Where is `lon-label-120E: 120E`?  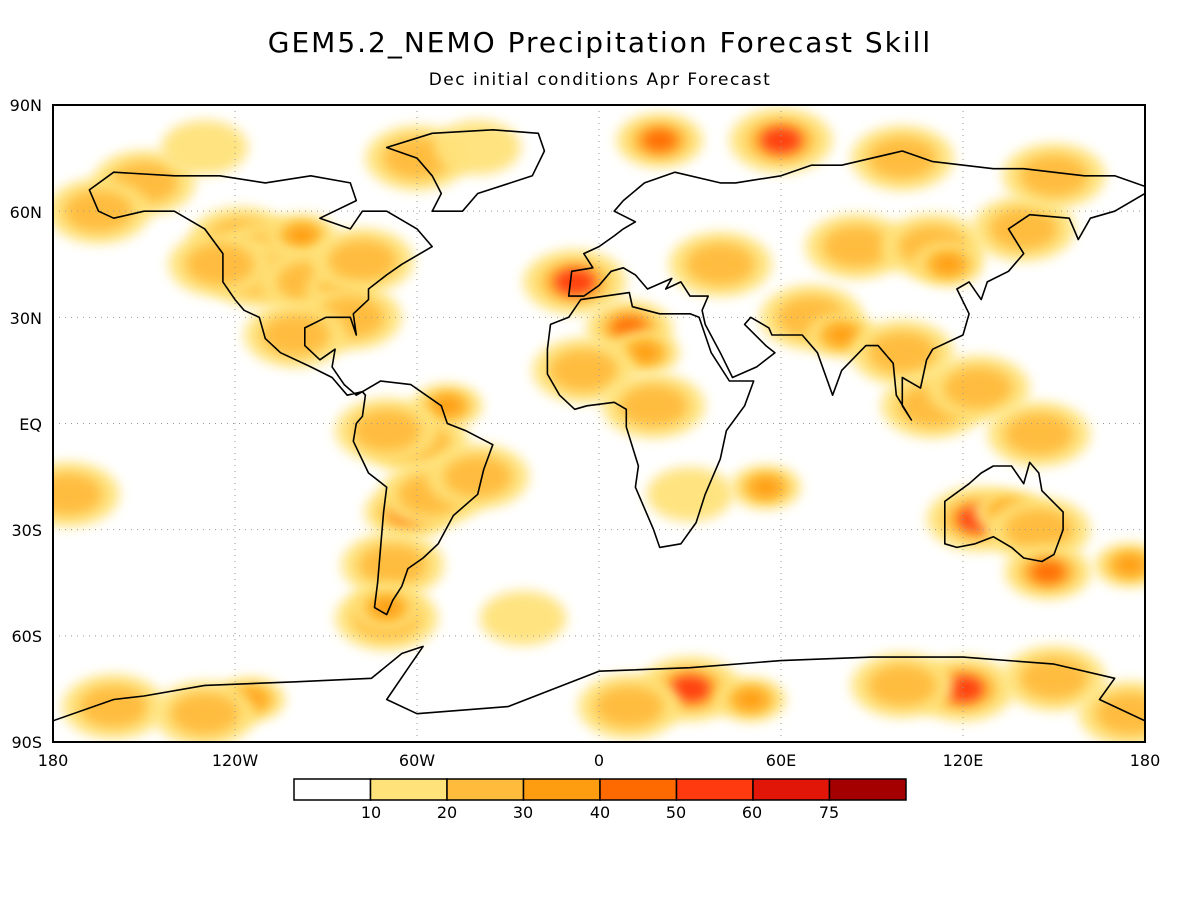 lon-label-120E: 120E is located at coordinates (963, 760).